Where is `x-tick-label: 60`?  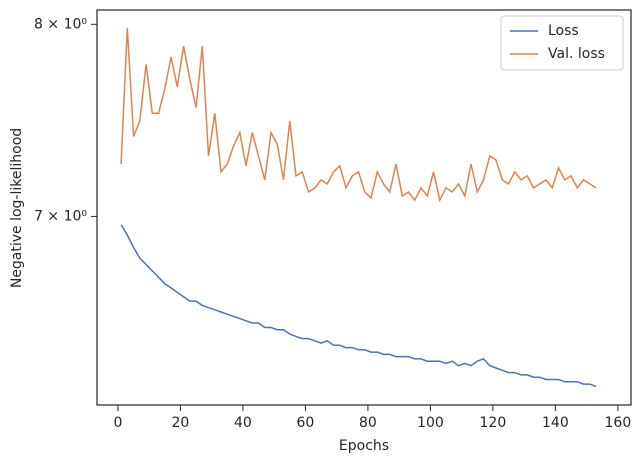
x-tick-label: 60 is located at coordinates (305, 423).